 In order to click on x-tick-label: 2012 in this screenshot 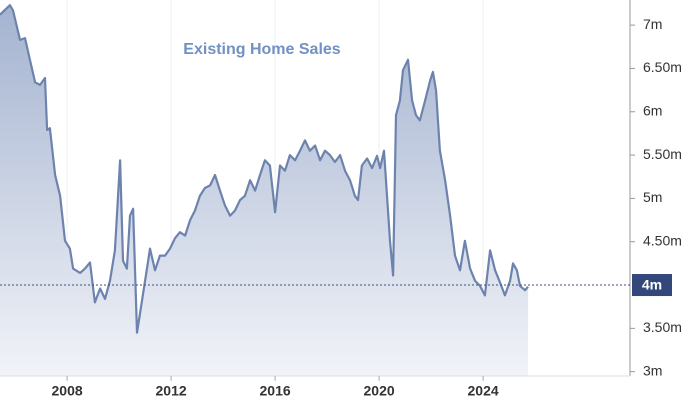, I will do `click(171, 391)`.